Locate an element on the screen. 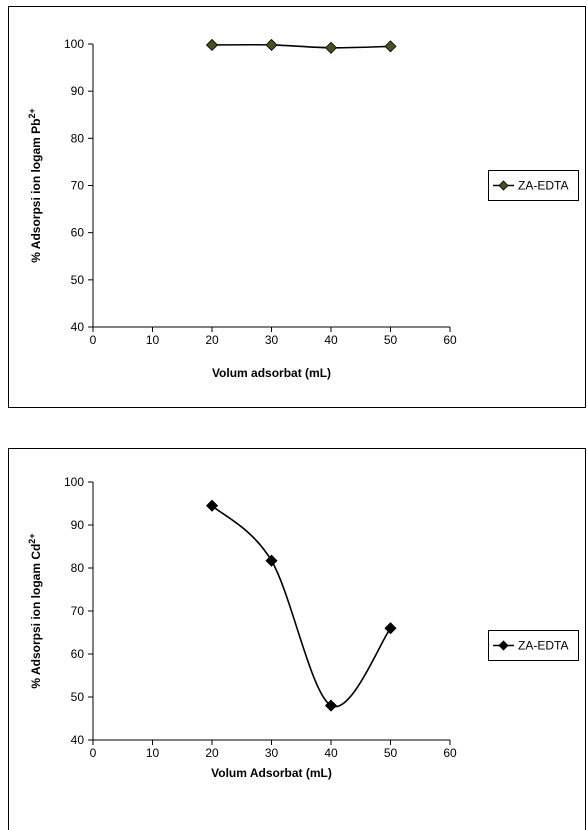 Image resolution: width=587 pixels, height=830 pixels. x-axis-title: Volum adsorbat (mL) is located at coordinates (271, 373).